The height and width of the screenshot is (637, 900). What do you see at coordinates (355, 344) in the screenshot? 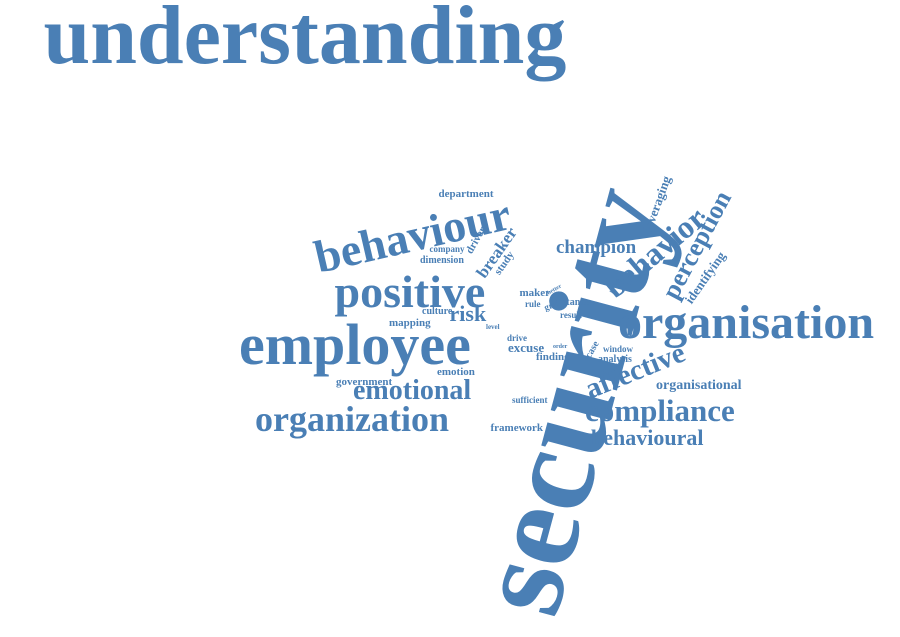
I see `word-employee: employee` at bounding box center [355, 344].